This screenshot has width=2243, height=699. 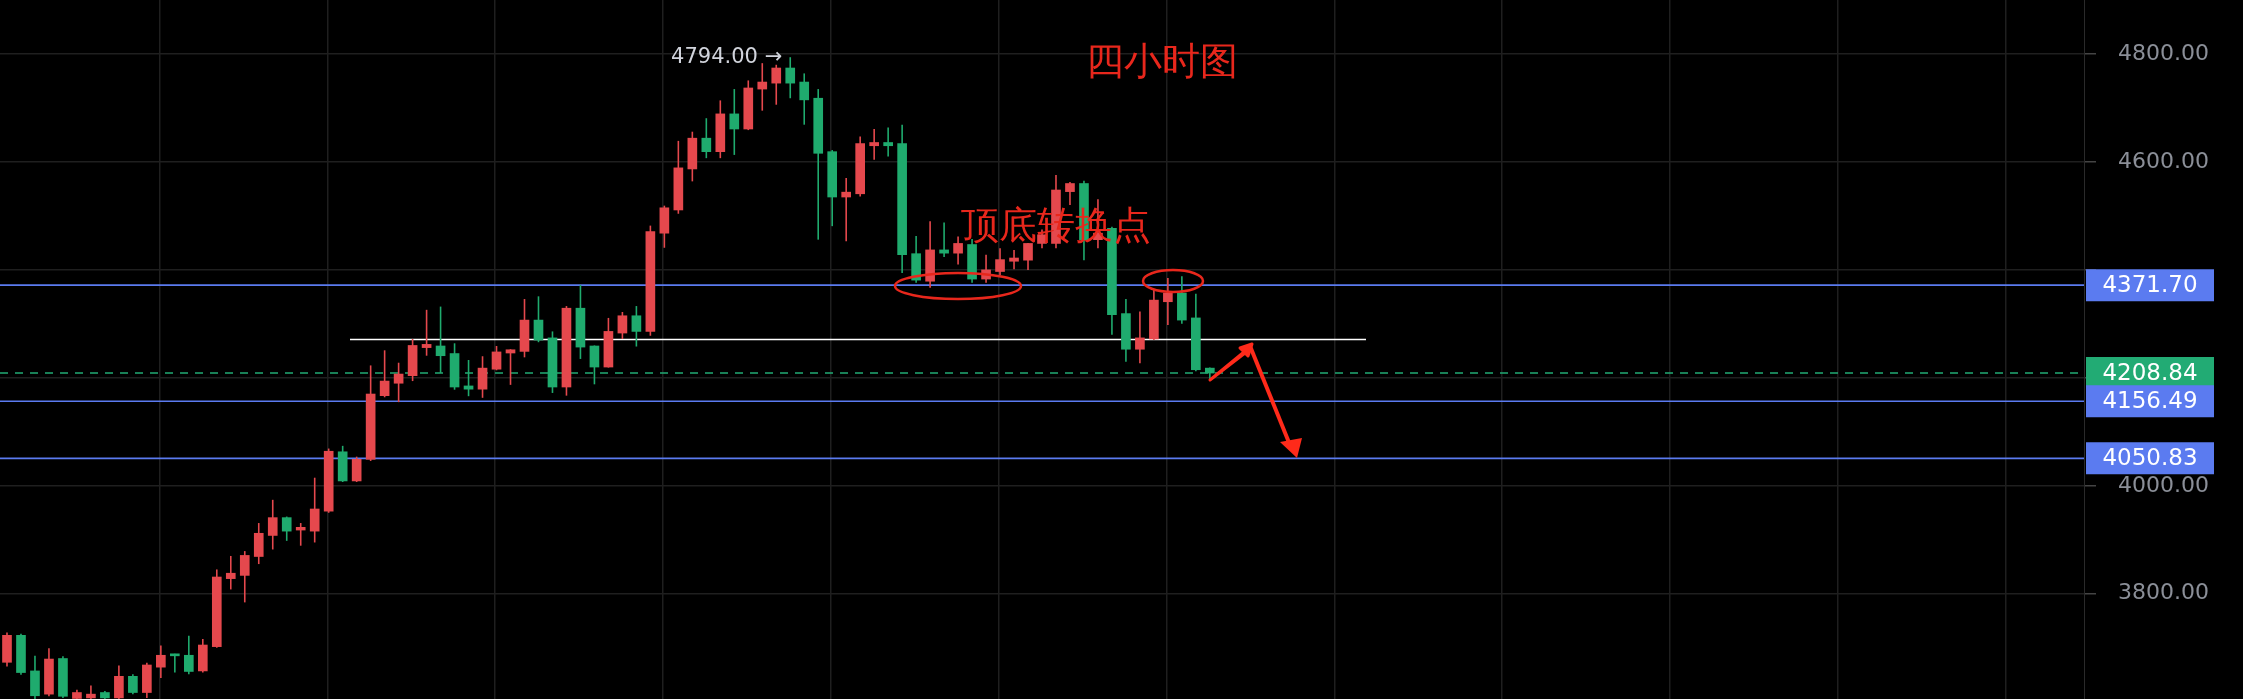 I want to click on y-tick-label: 4600.00, so click(x=2163, y=160).